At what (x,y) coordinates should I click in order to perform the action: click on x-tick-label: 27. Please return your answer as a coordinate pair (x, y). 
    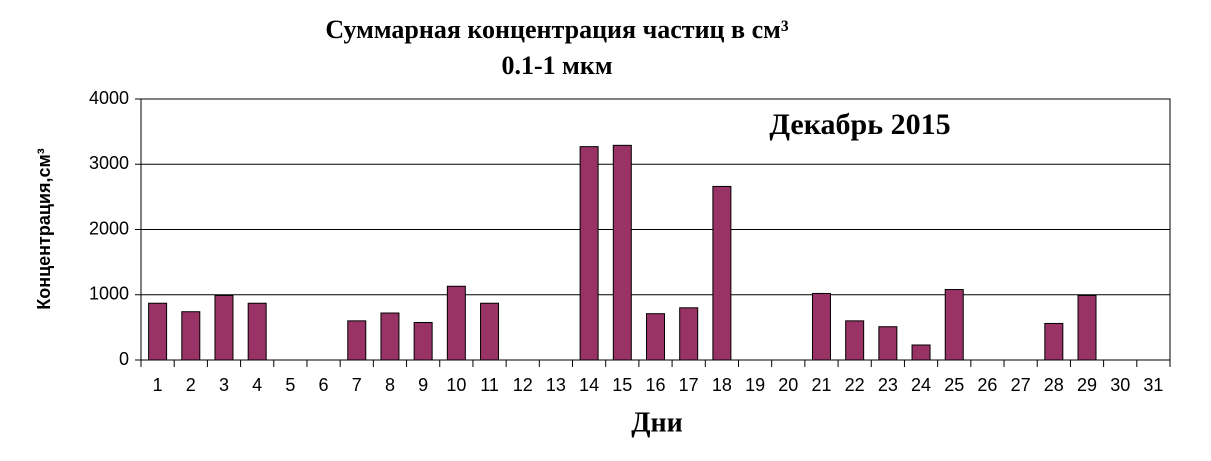
    Looking at the image, I should click on (1021, 385).